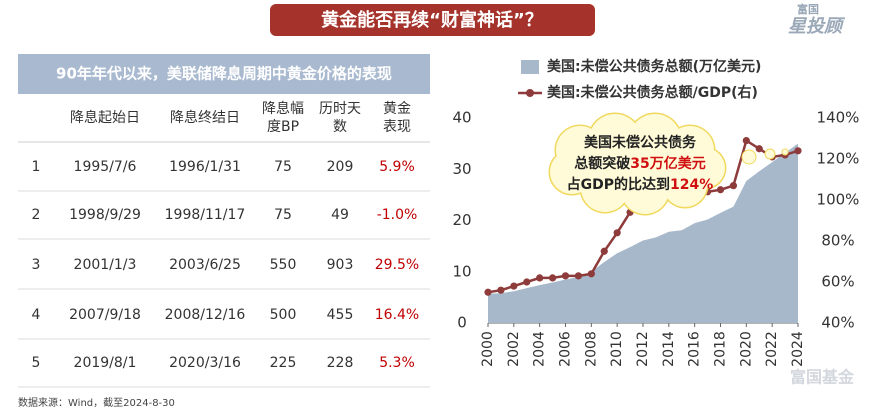 This screenshot has height=412, width=871. What do you see at coordinates (283, 265) in the screenshot?
I see `table-cell: 550` at bounding box center [283, 265].